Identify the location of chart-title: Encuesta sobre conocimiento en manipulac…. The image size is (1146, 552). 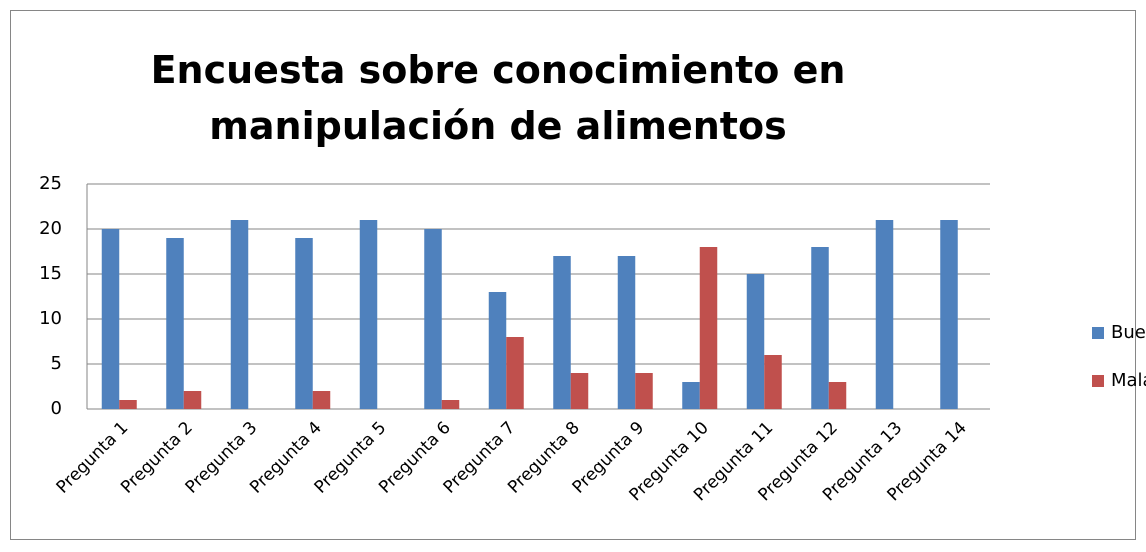
(498, 98).